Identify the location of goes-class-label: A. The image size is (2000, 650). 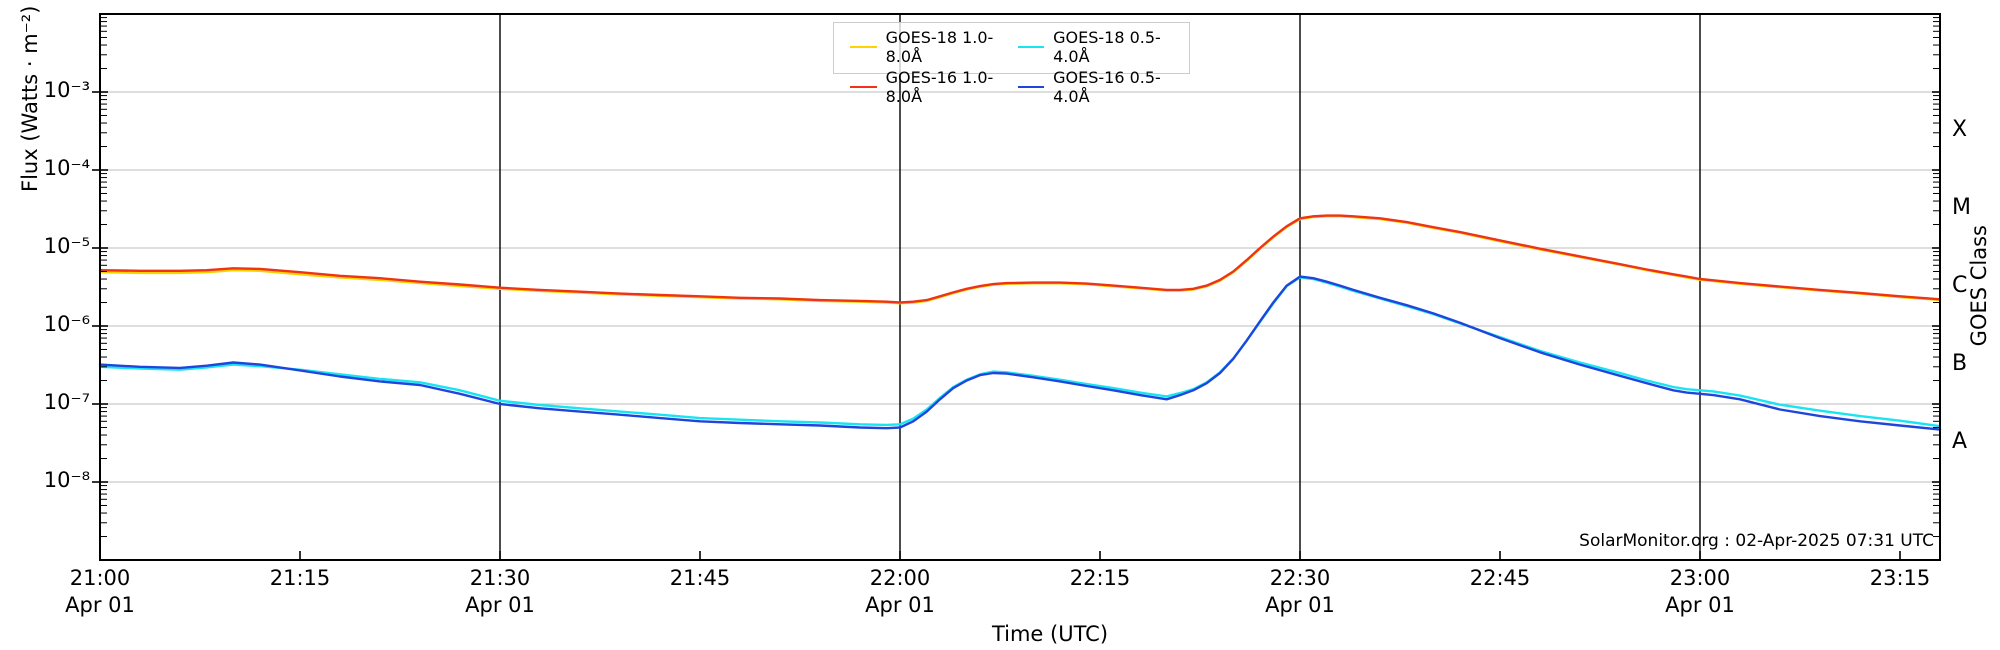
(1960, 441).